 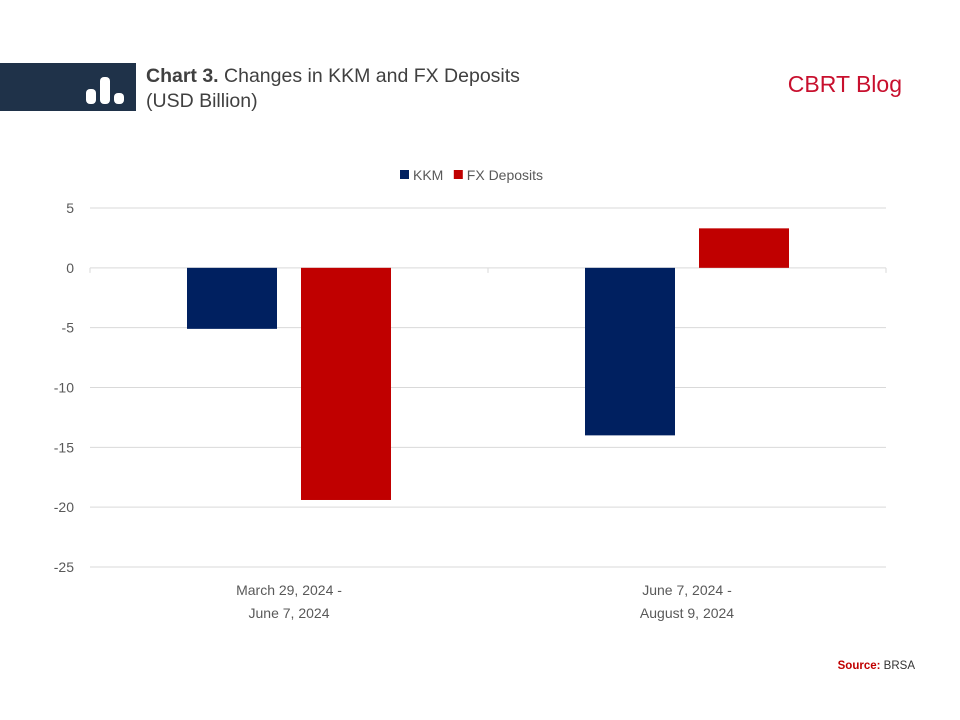 I want to click on source-label: Source:, so click(x=859, y=666).